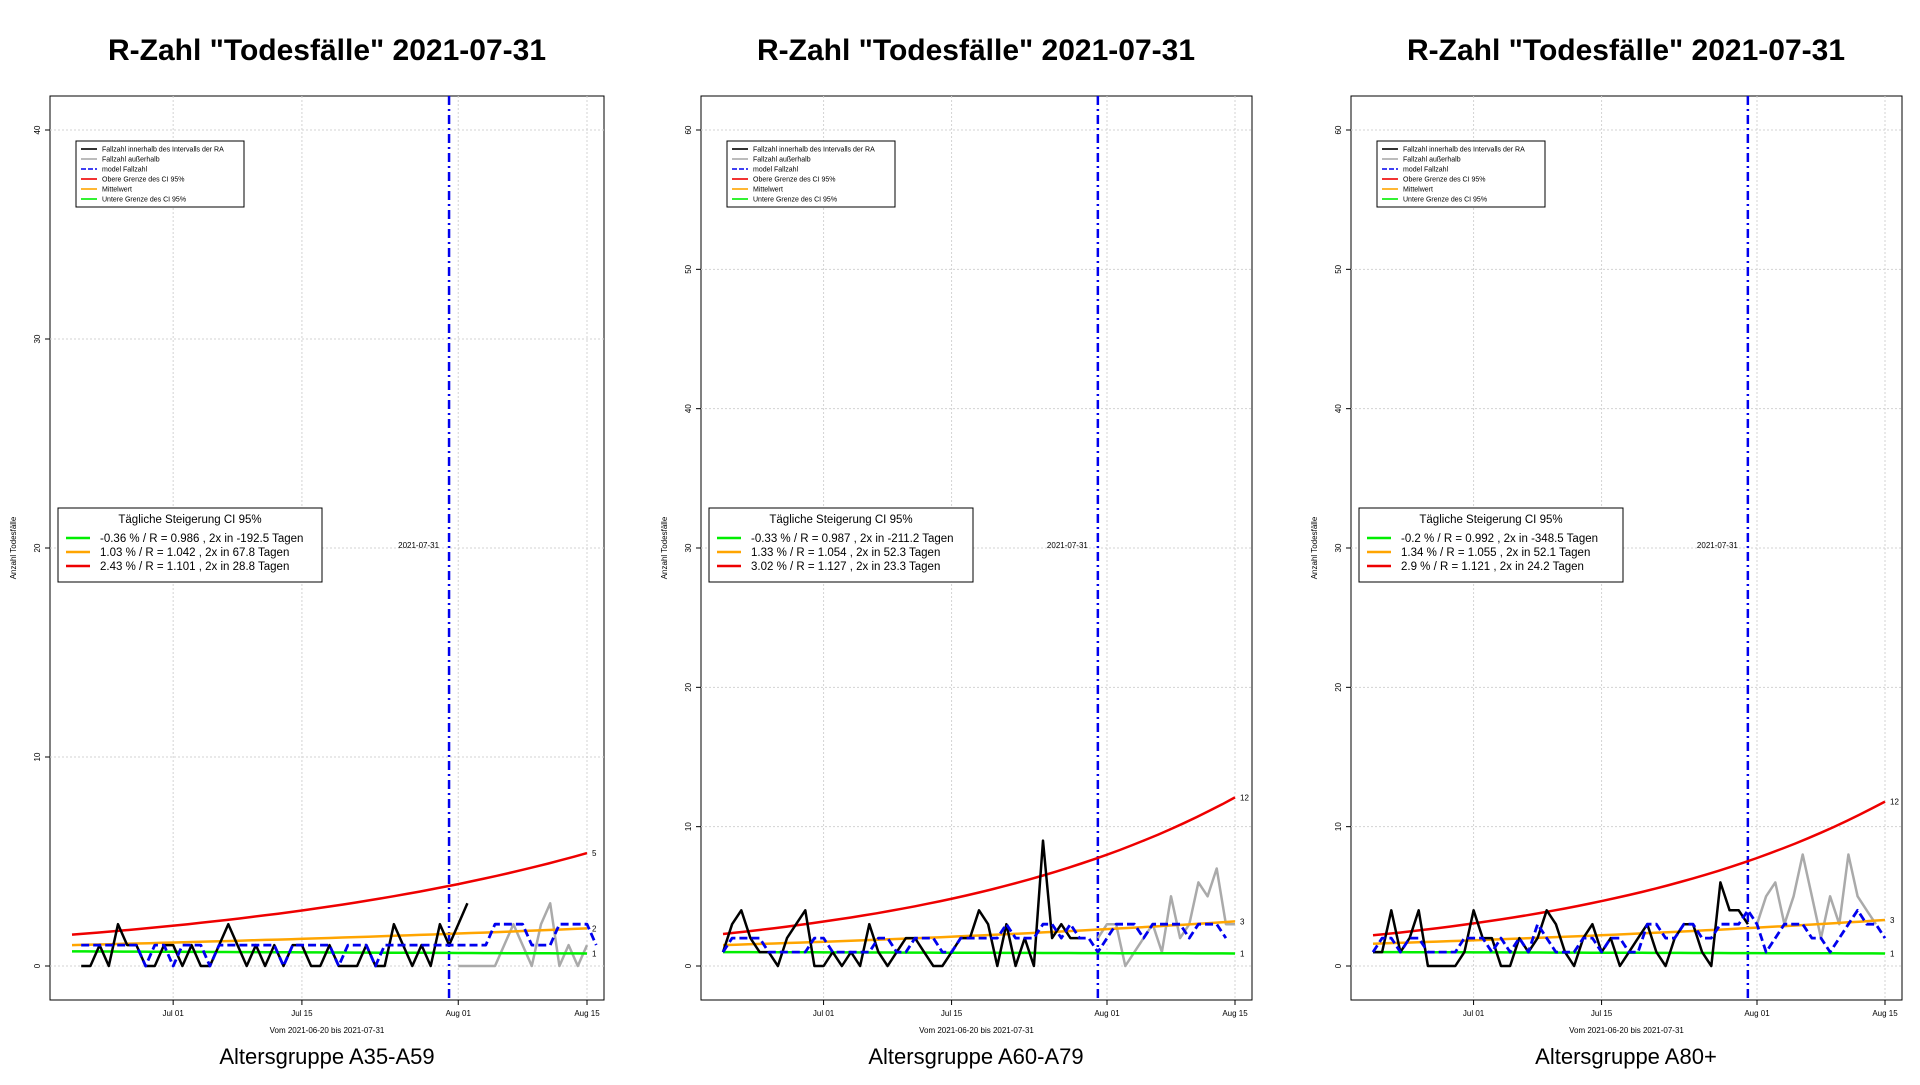 The width and height of the screenshot is (1920, 1085). Describe the element at coordinates (201, 539) in the screenshot. I see `ci-legend-label: -0.36 % / R = 0.986 , 2x in -192.5 Tagen` at that location.